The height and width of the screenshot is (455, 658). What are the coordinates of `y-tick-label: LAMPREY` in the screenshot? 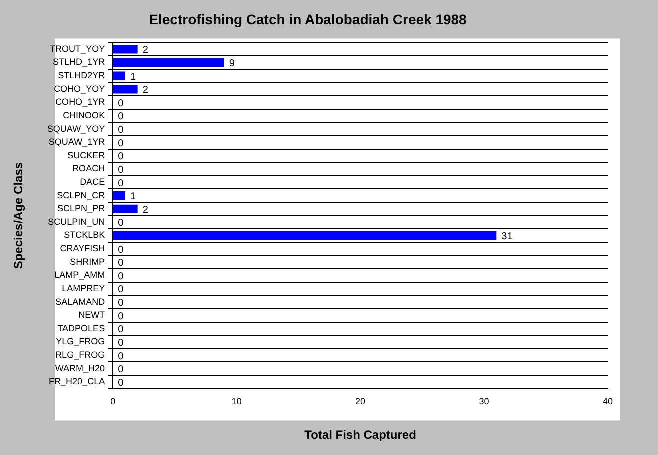 It's located at (84, 288).